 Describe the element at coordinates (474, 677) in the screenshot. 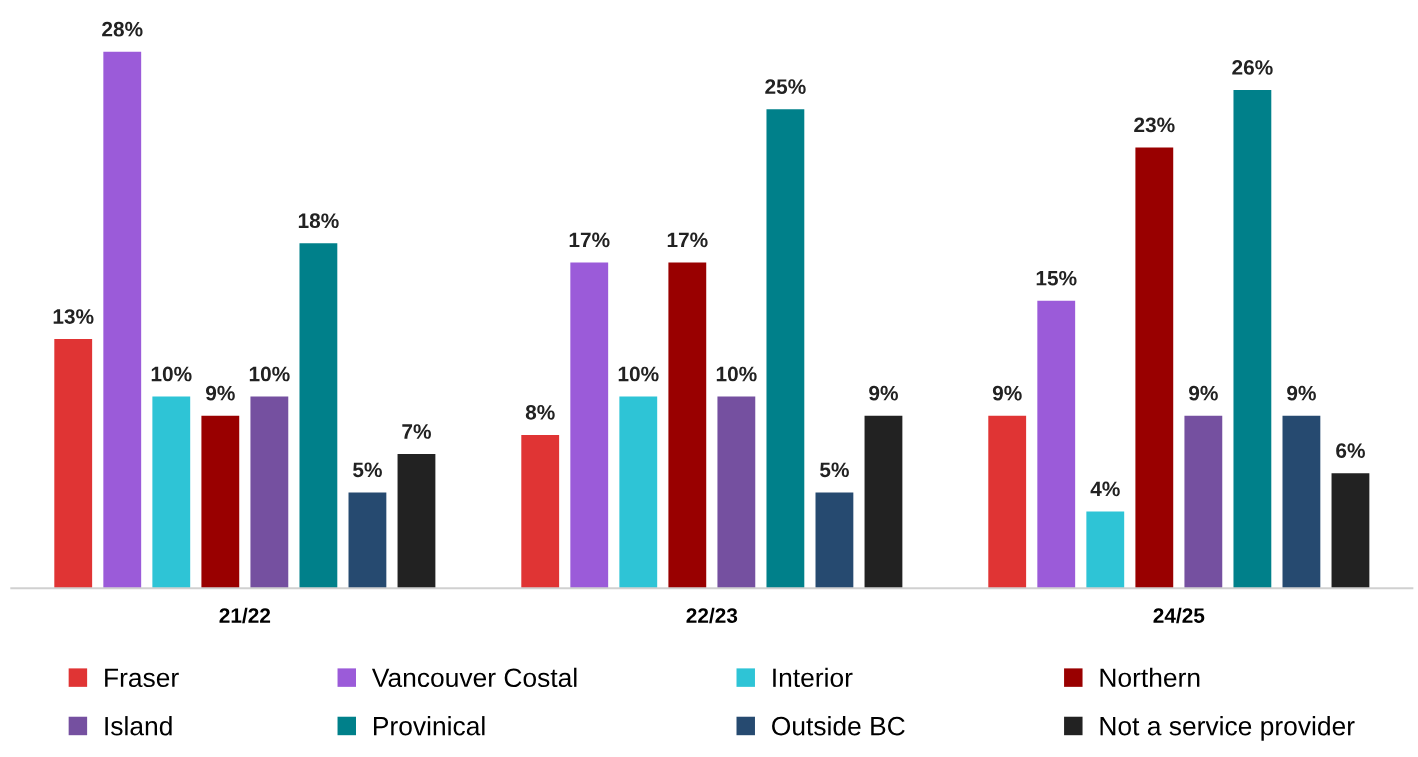

I see `legend-label: Vancouver Costal` at that location.